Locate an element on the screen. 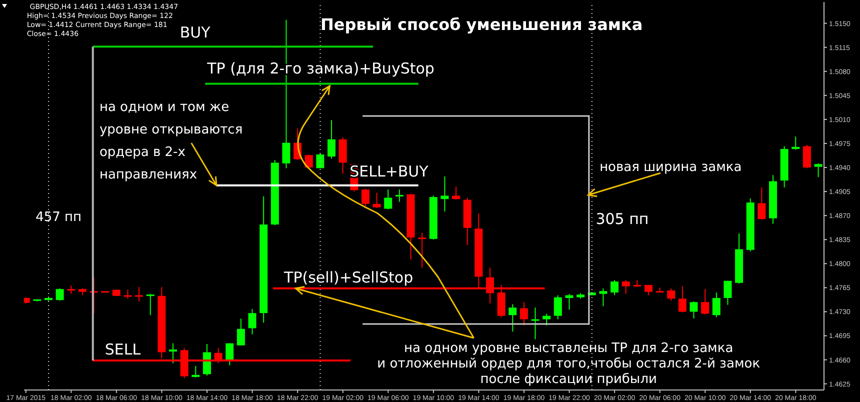 The height and width of the screenshot is (402, 860). annotation: 457 пп is located at coordinates (59, 217).